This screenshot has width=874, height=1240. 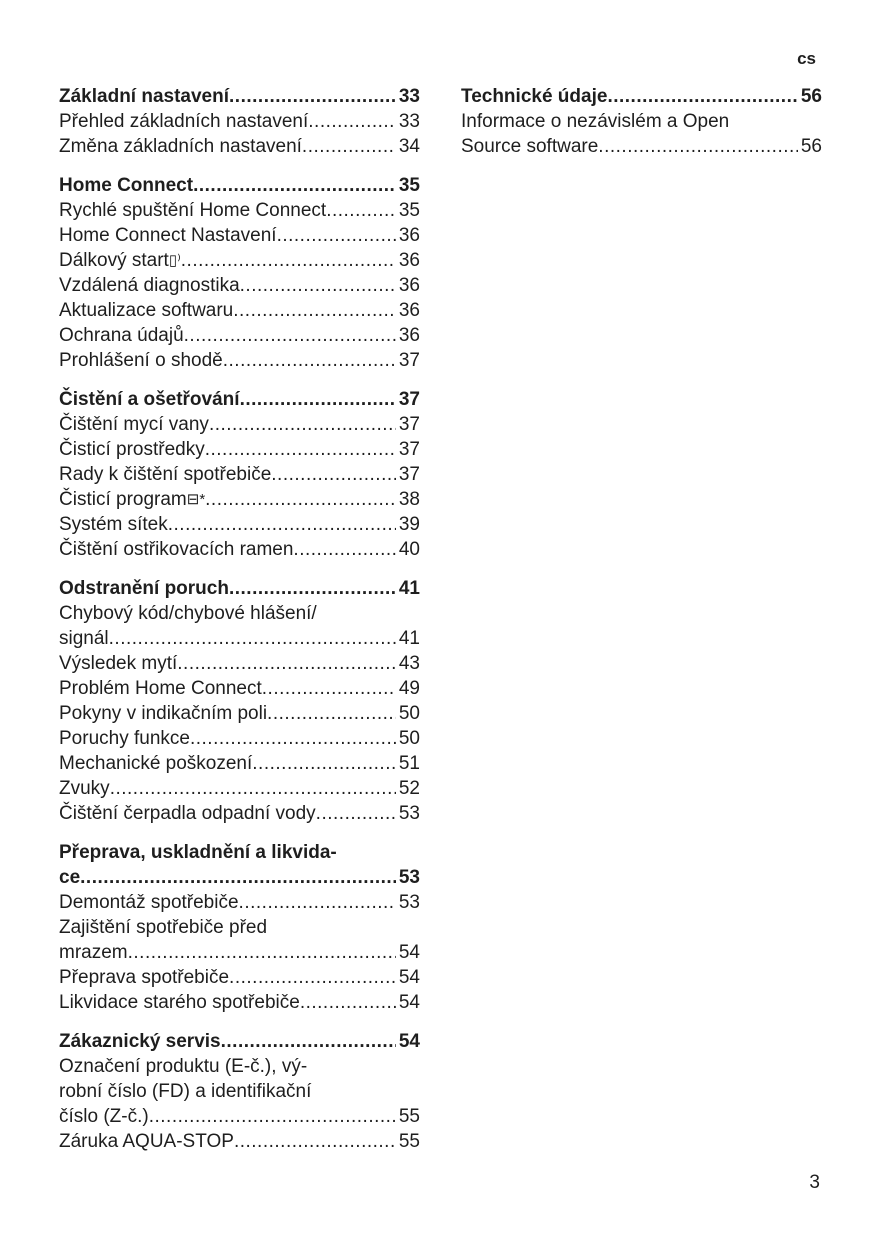 What do you see at coordinates (144, 977) in the screenshot?
I see `entry-text: Přeprava spotřebiče` at bounding box center [144, 977].